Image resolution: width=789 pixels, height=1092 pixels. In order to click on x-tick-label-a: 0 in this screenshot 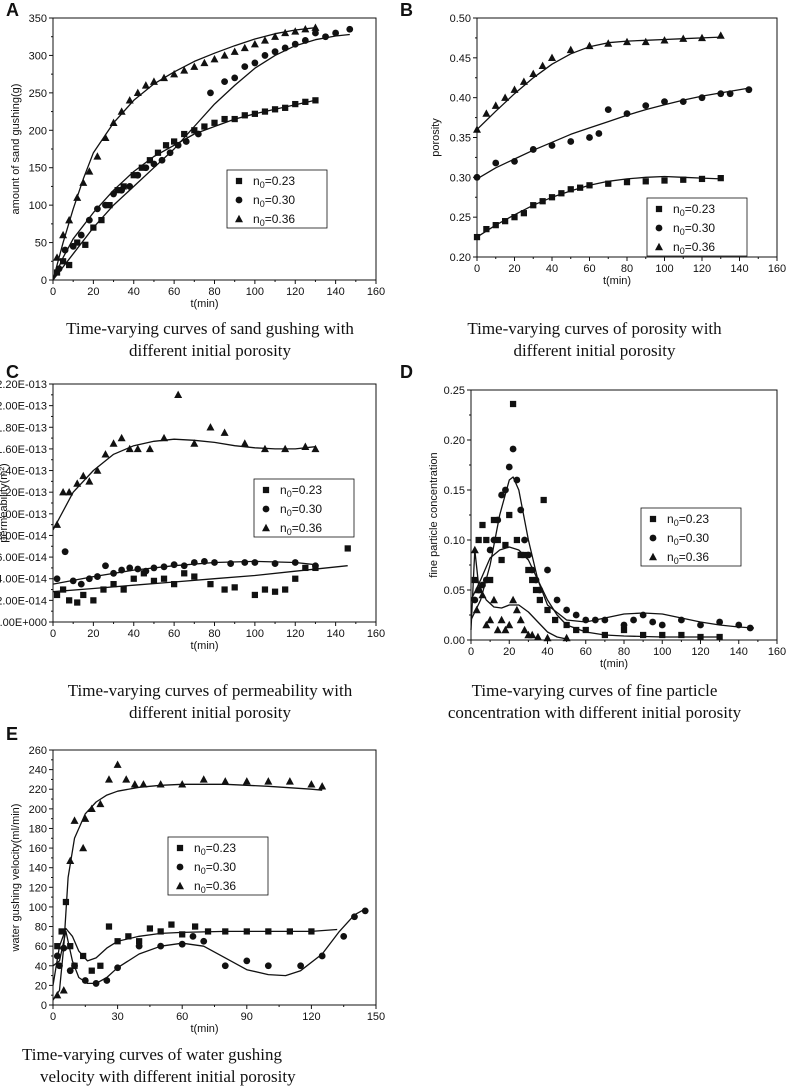, I will do `click(53, 292)`.